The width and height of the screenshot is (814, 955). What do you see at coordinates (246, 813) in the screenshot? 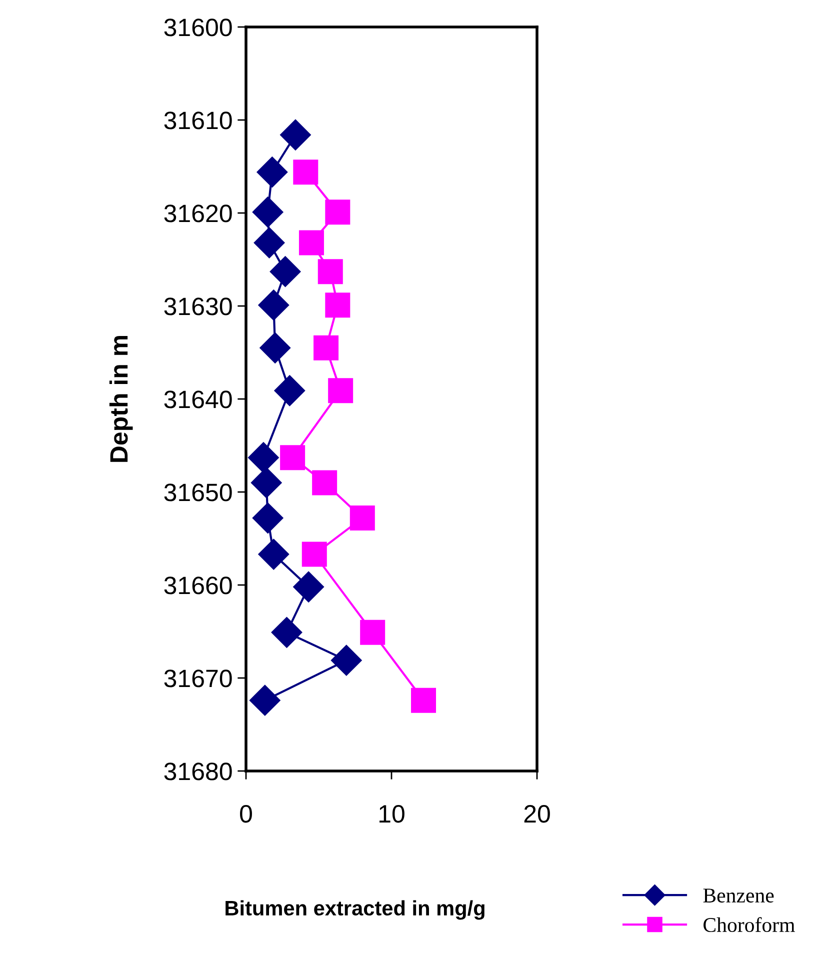
I see `x-tick-label: 0` at bounding box center [246, 813].